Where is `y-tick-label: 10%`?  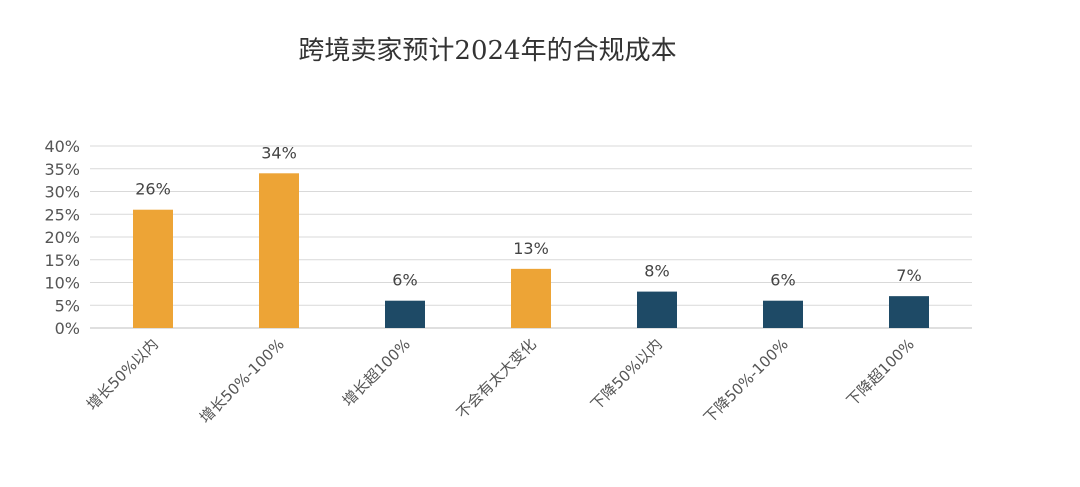
y-tick-label: 10% is located at coordinates (62, 283).